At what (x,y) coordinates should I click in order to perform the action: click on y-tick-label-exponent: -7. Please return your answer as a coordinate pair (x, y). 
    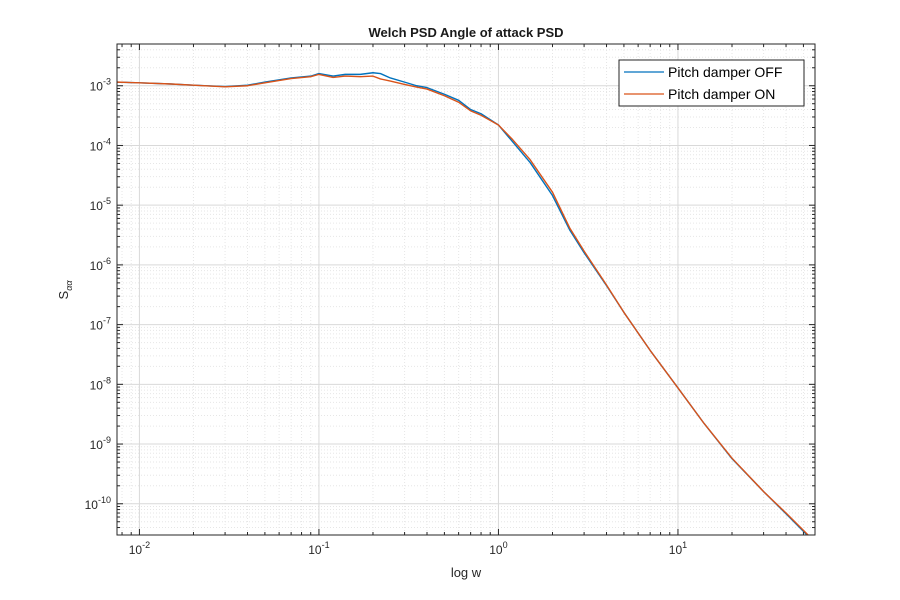
    Looking at the image, I should click on (107, 321).